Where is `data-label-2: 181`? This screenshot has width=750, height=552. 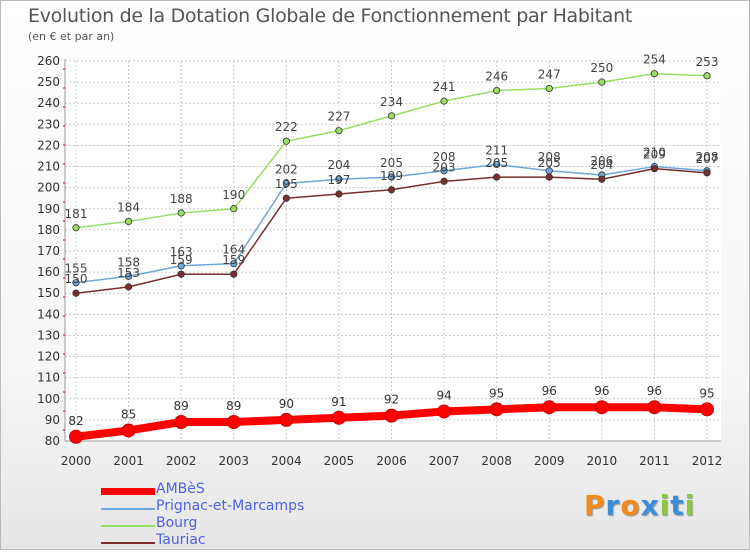
data-label-2: 181 is located at coordinates (76, 214).